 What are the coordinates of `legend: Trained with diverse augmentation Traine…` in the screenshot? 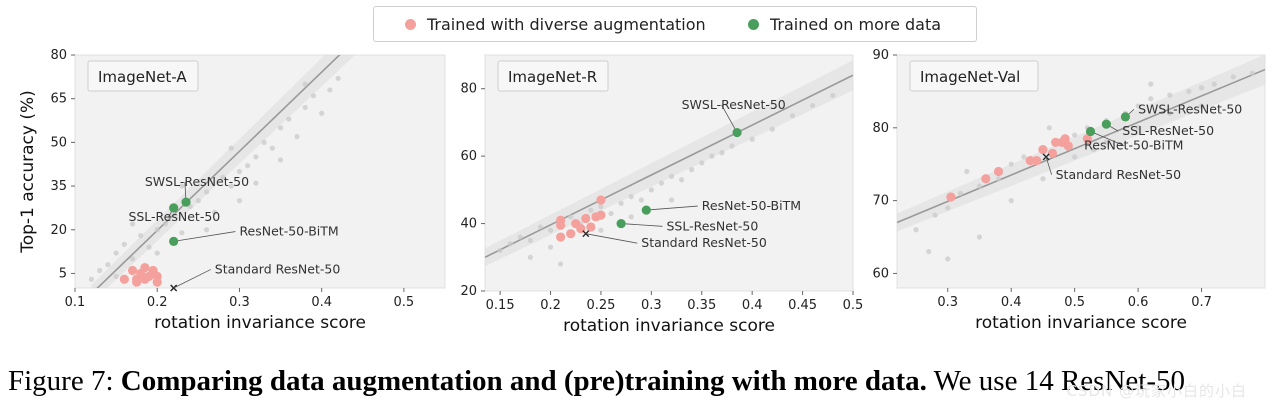 It's located at (675, 24).